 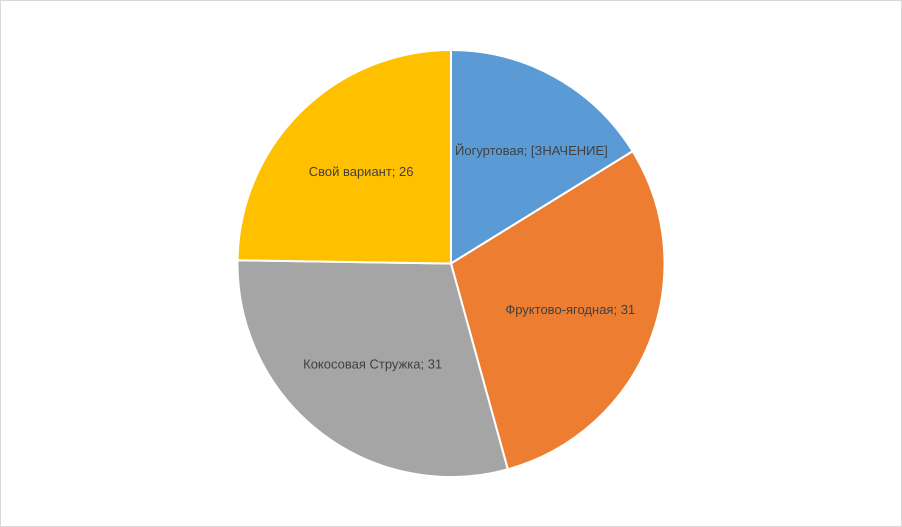 I want to click on slice-label: Йогуртовая; [ЗНАЧЕНИЕ], so click(x=531, y=150).